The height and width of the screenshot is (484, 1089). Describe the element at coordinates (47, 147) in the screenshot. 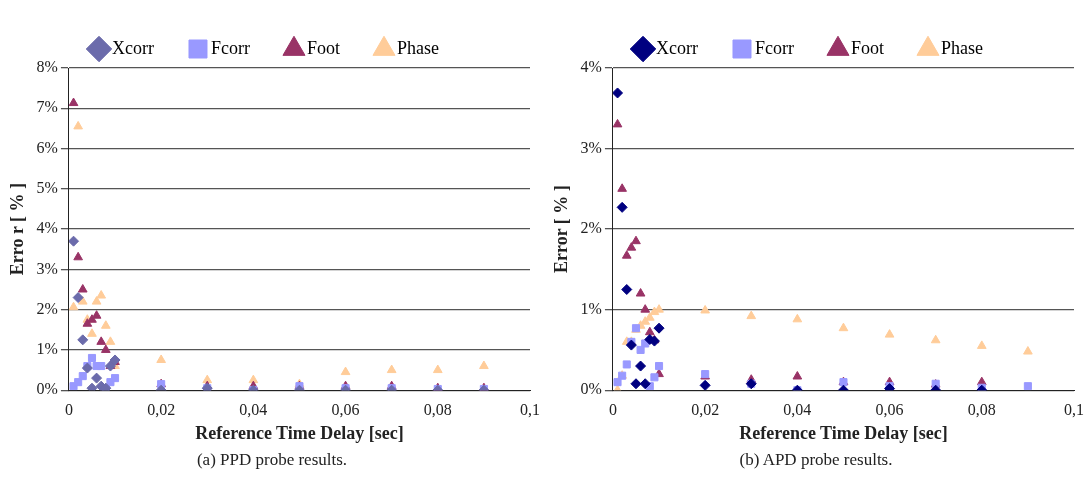

I see `y-tick-label: 6%` at that location.